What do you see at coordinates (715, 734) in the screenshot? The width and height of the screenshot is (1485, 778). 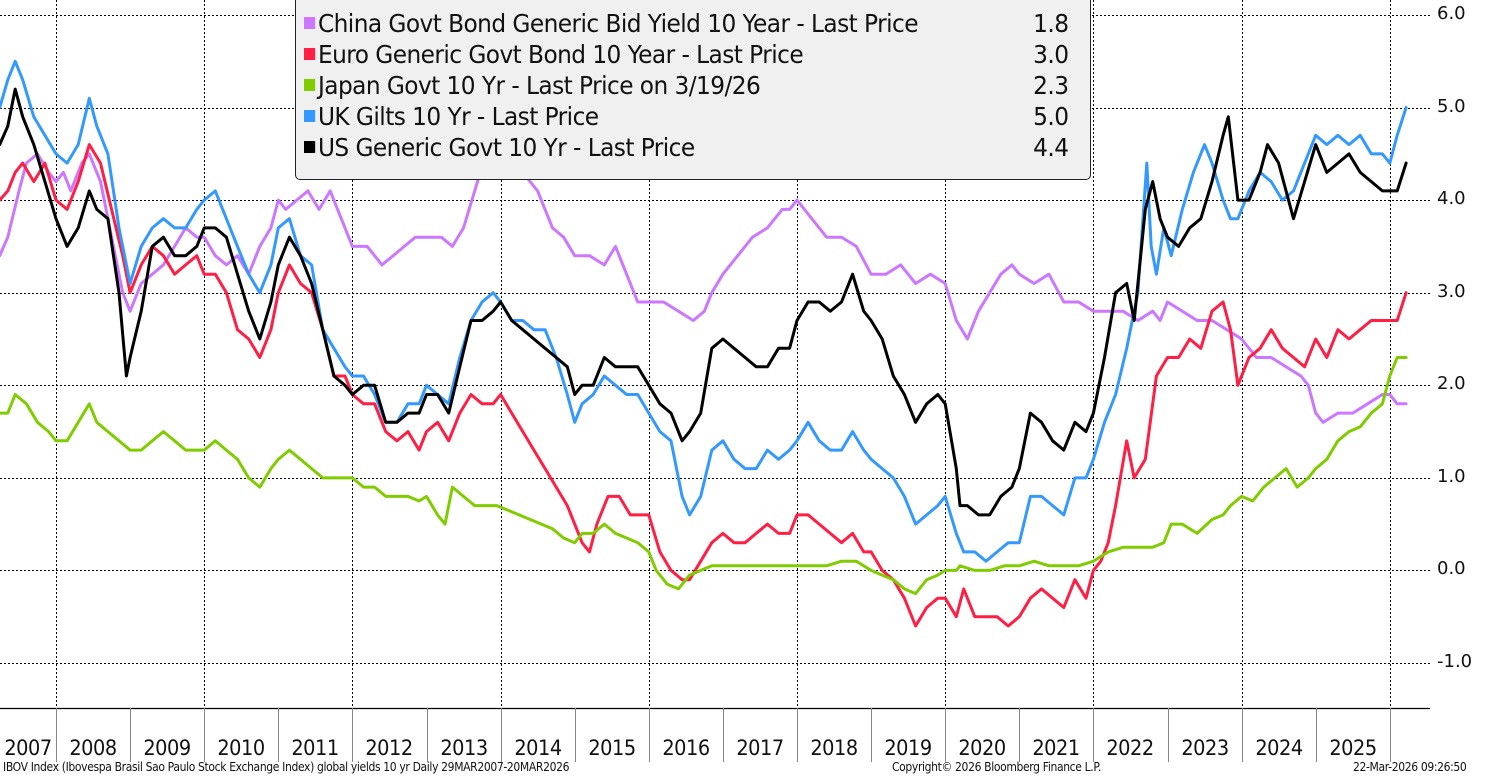 I see `axes` at bounding box center [715, 734].